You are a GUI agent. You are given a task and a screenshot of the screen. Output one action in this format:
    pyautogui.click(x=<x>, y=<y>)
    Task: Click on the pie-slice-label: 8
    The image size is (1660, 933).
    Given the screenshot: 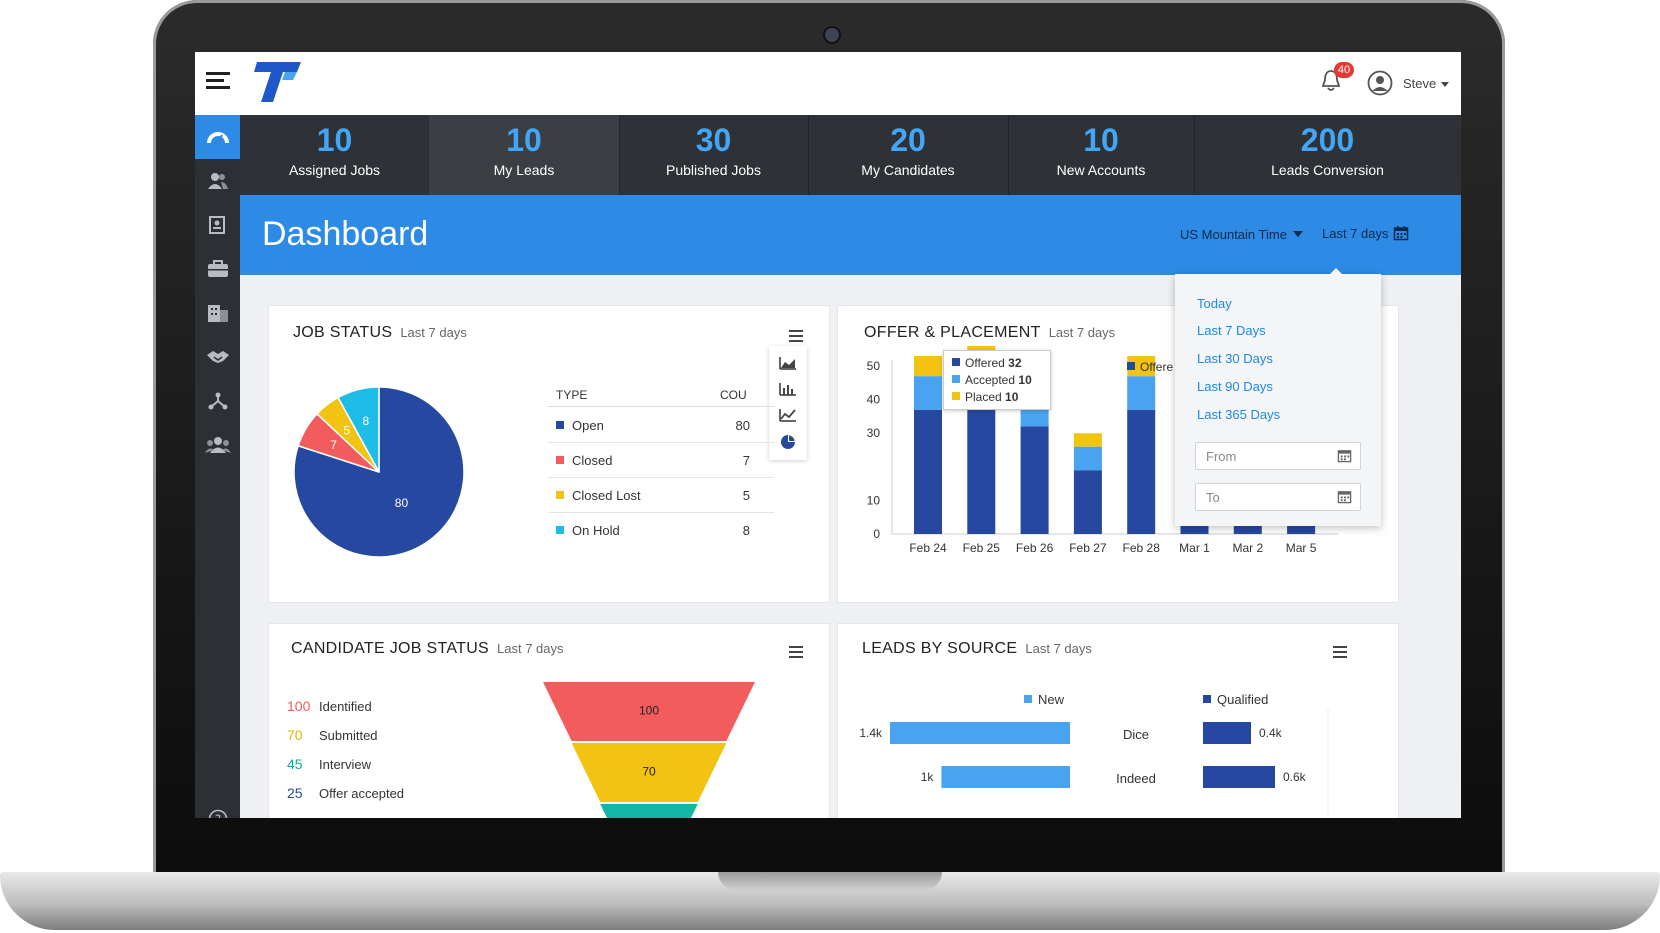 What is the action you would take?
    pyautogui.click(x=366, y=421)
    